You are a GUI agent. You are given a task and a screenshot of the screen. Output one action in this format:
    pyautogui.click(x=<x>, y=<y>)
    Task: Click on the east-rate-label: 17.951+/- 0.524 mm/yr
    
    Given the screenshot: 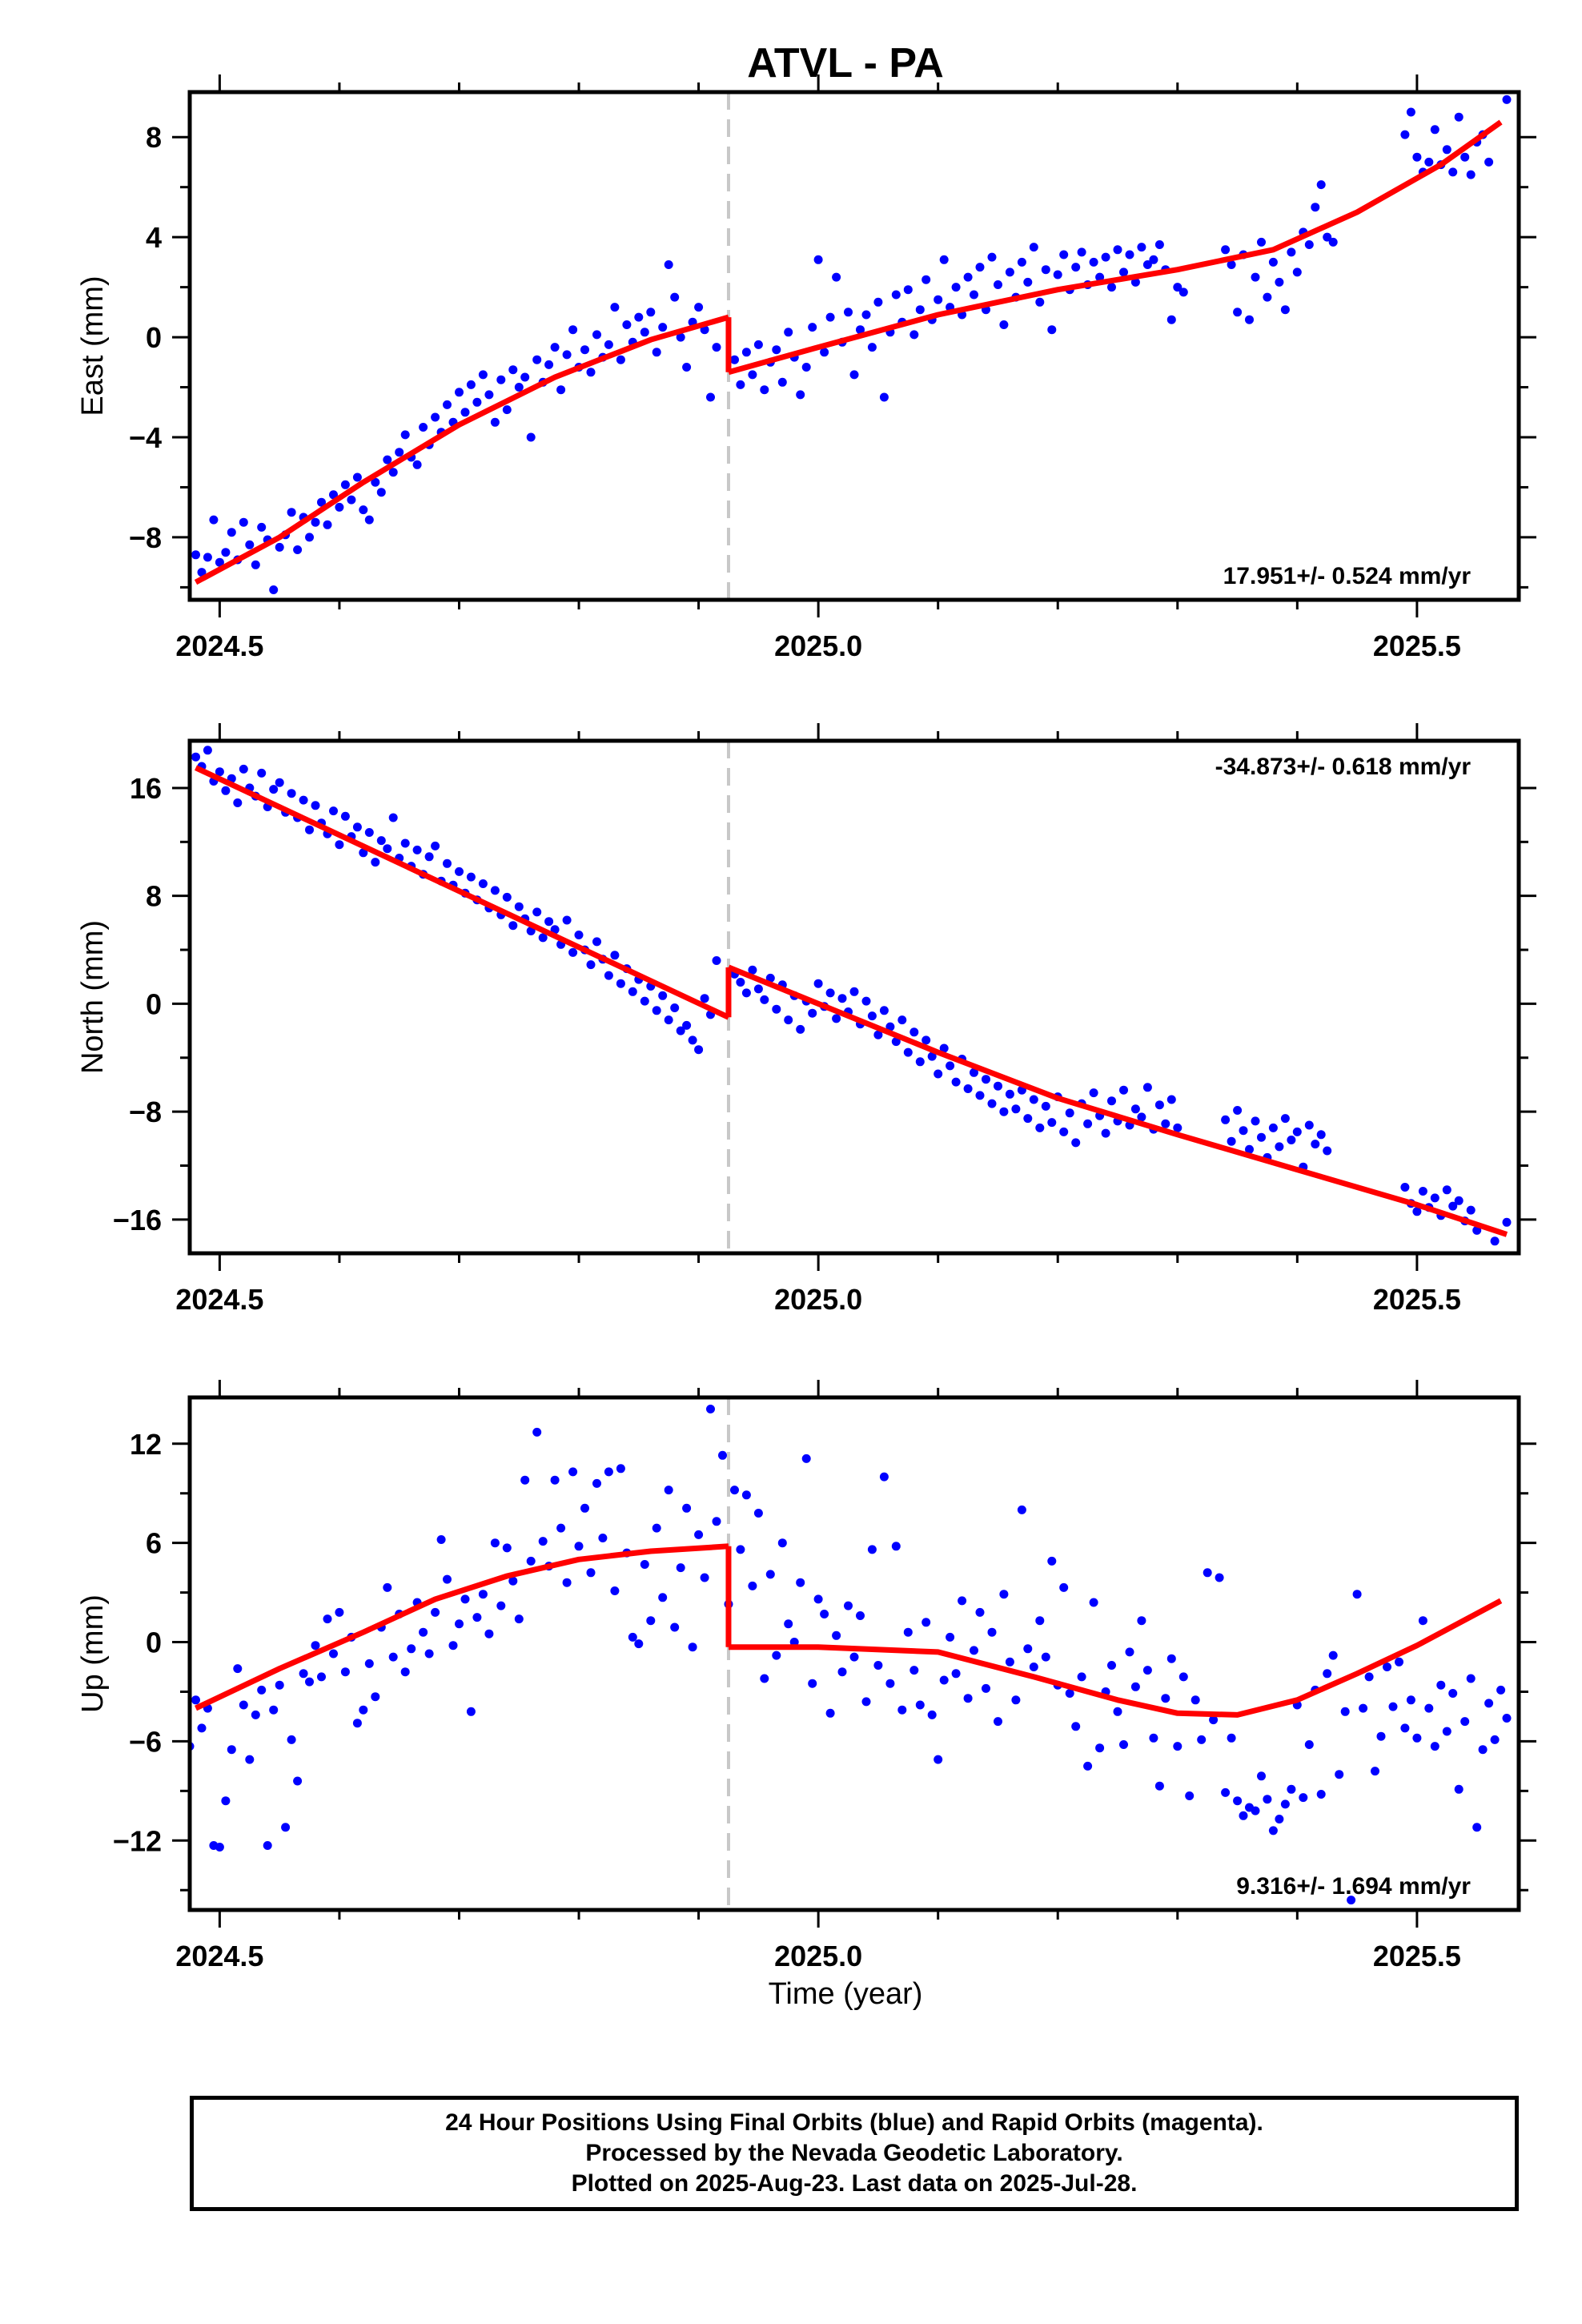 What is the action you would take?
    pyautogui.click(x=1348, y=576)
    